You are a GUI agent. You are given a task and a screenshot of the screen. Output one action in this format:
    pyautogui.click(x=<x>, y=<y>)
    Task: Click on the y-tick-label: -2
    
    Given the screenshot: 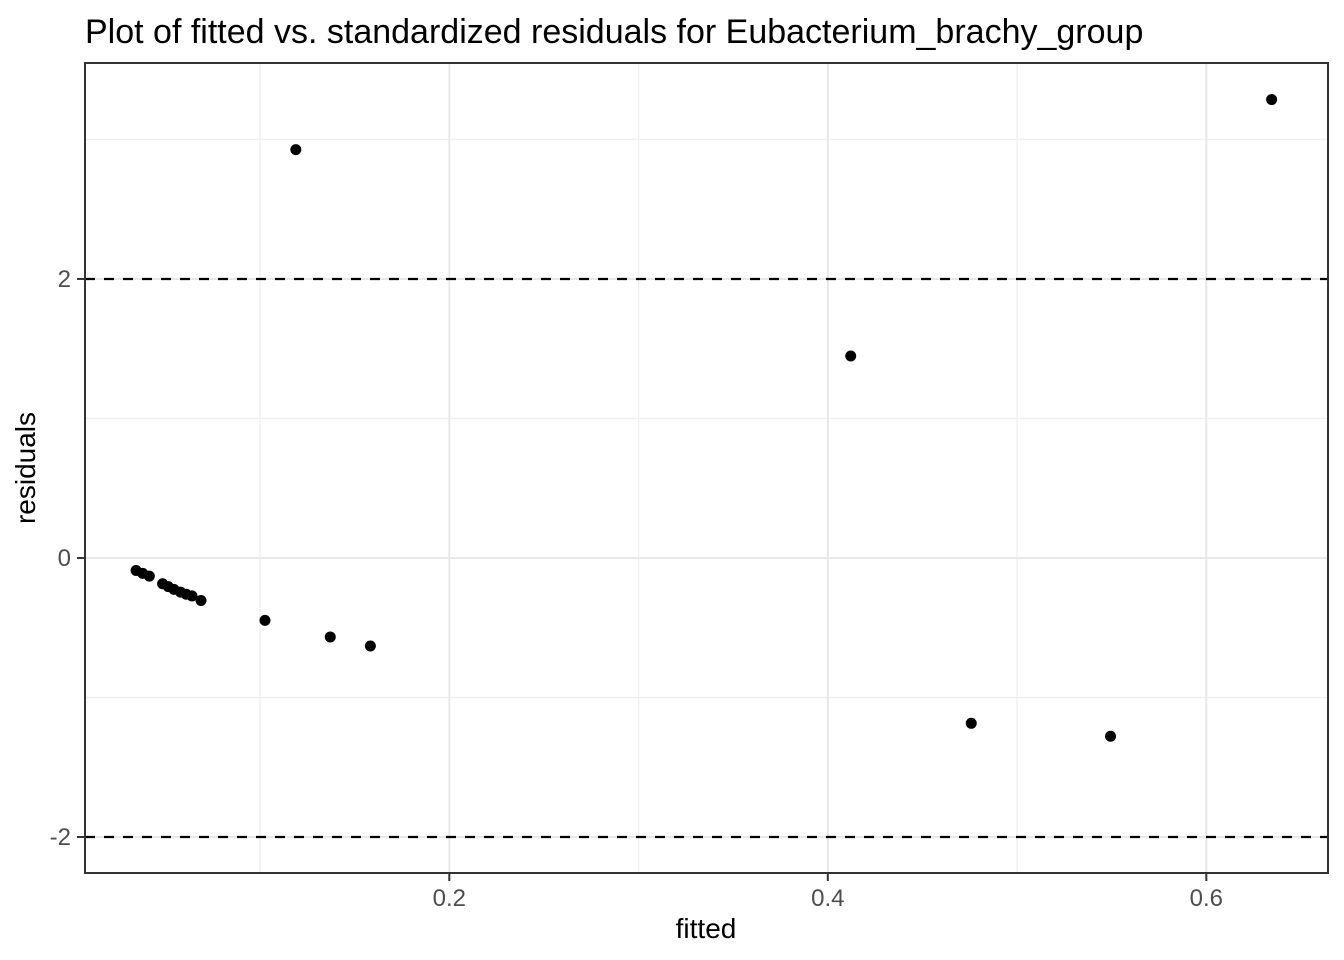 What is the action you would take?
    pyautogui.click(x=60, y=837)
    